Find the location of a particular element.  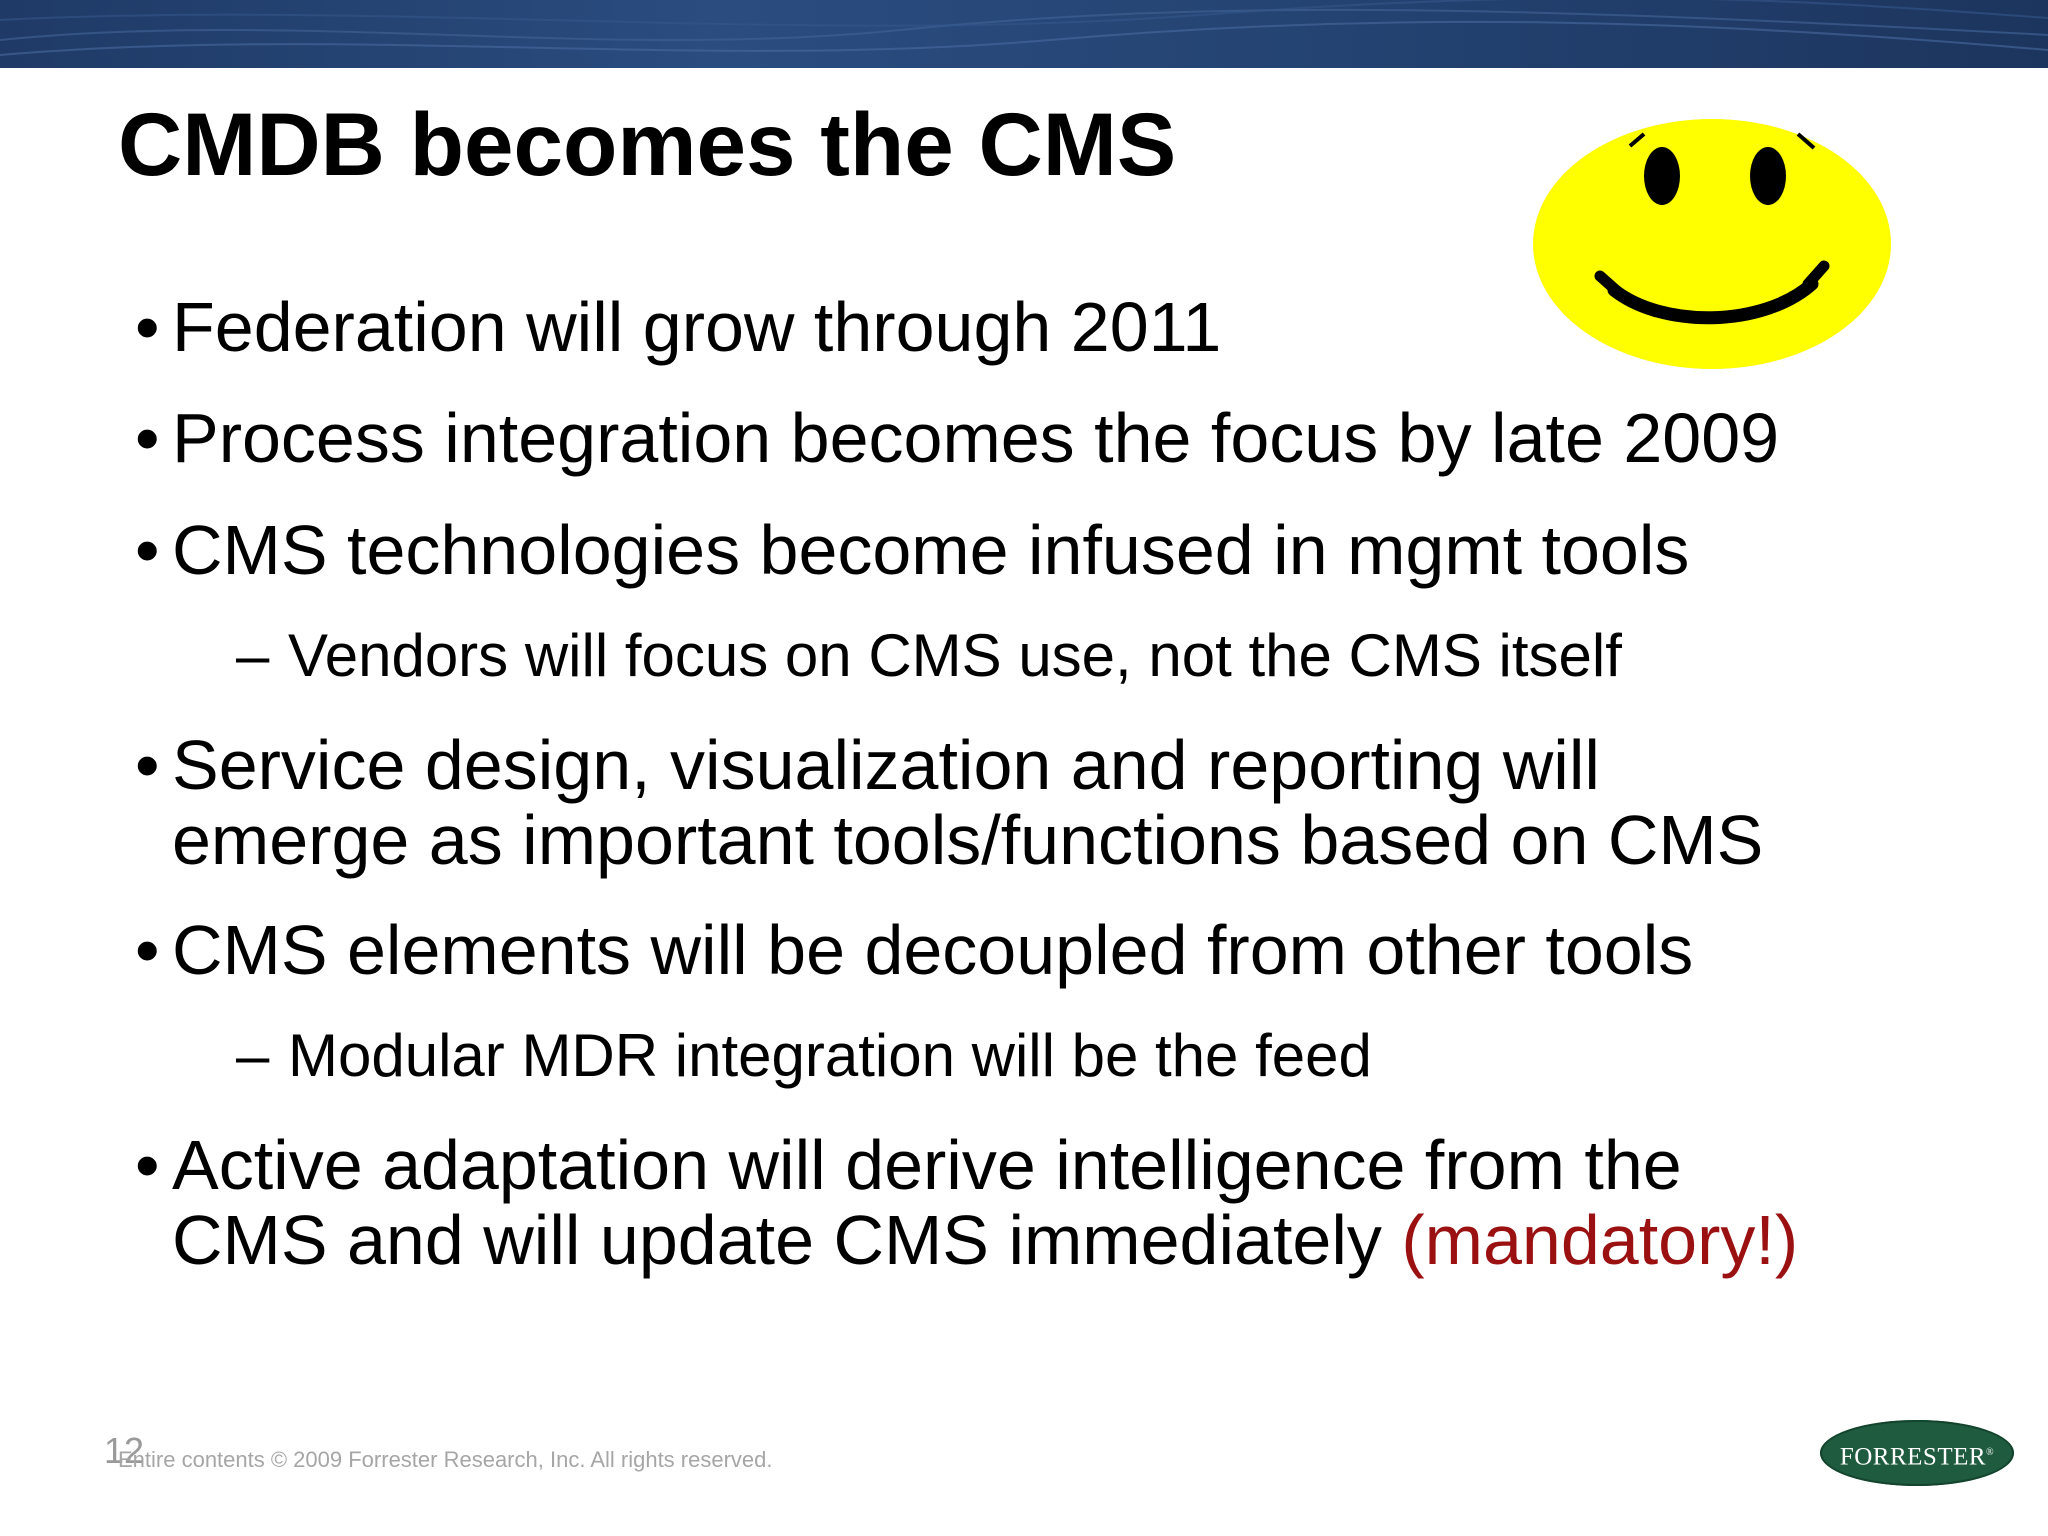

forrester-logo: FORRESTER® is located at coordinates (1917, 1453).